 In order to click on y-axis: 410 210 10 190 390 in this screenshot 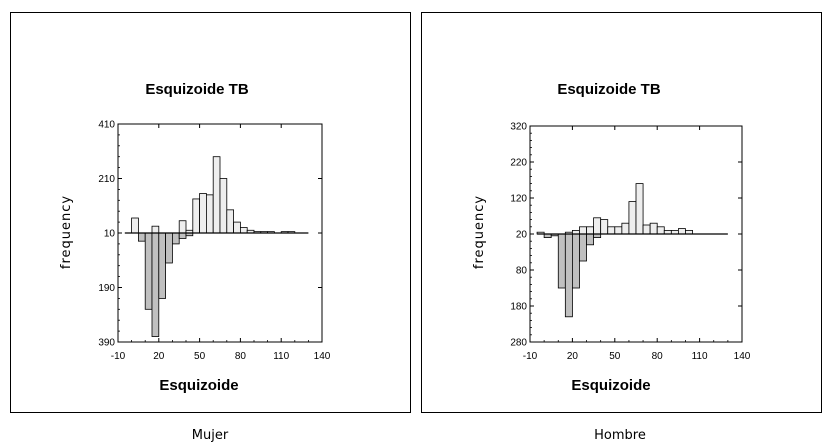, I will do `click(210, 234)`.